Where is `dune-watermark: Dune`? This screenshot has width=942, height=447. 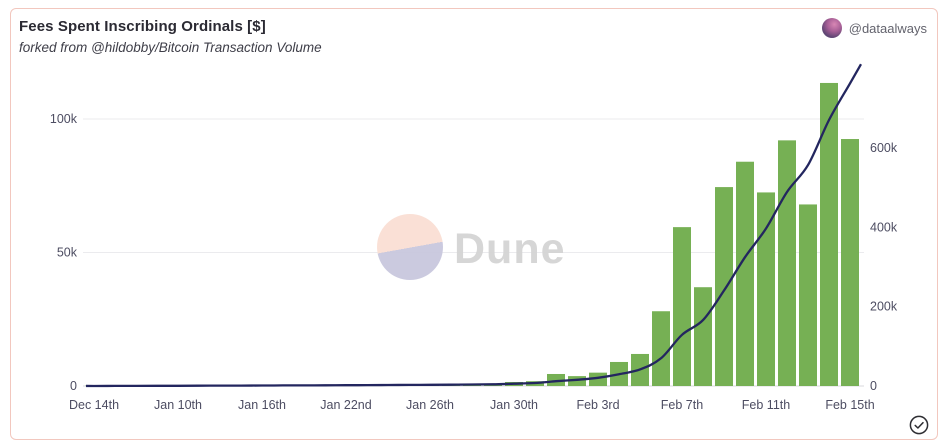
dune-watermark: Dune is located at coordinates (471, 247).